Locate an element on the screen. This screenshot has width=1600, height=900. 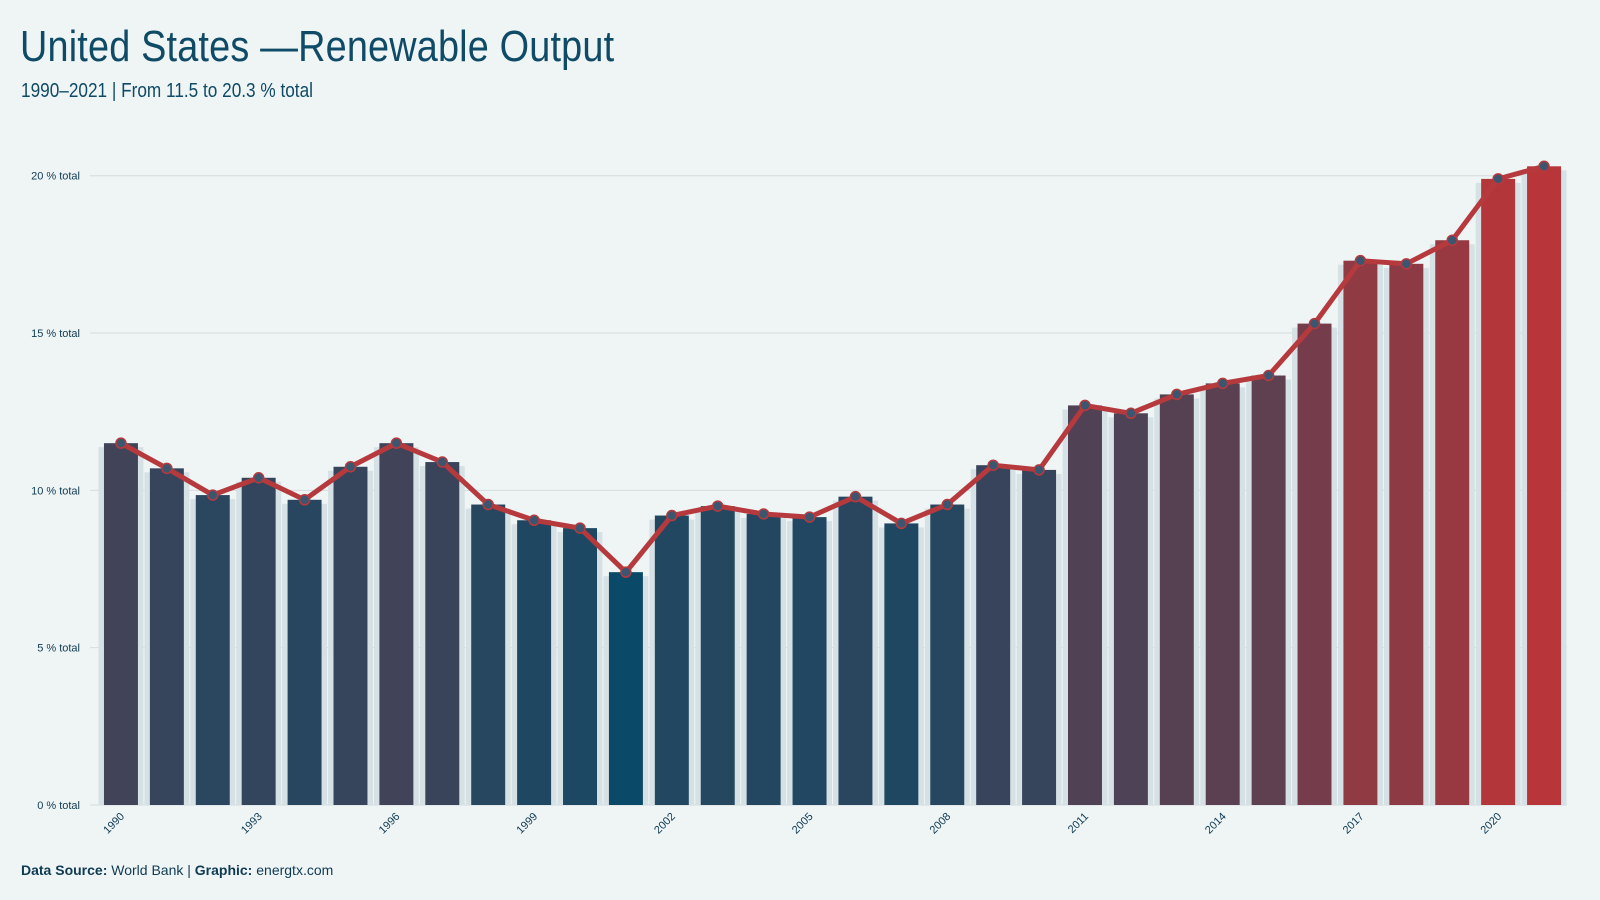
x-tick-label: 2017 is located at coordinates (1354, 824).